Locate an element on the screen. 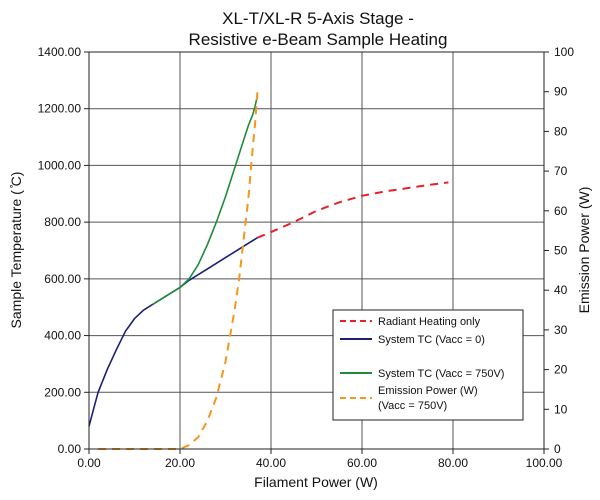 Image resolution: width=600 pixels, height=500 pixels. legend-label-tc-vacc-0: System TC (Vacc = 0) is located at coordinates (431, 340).